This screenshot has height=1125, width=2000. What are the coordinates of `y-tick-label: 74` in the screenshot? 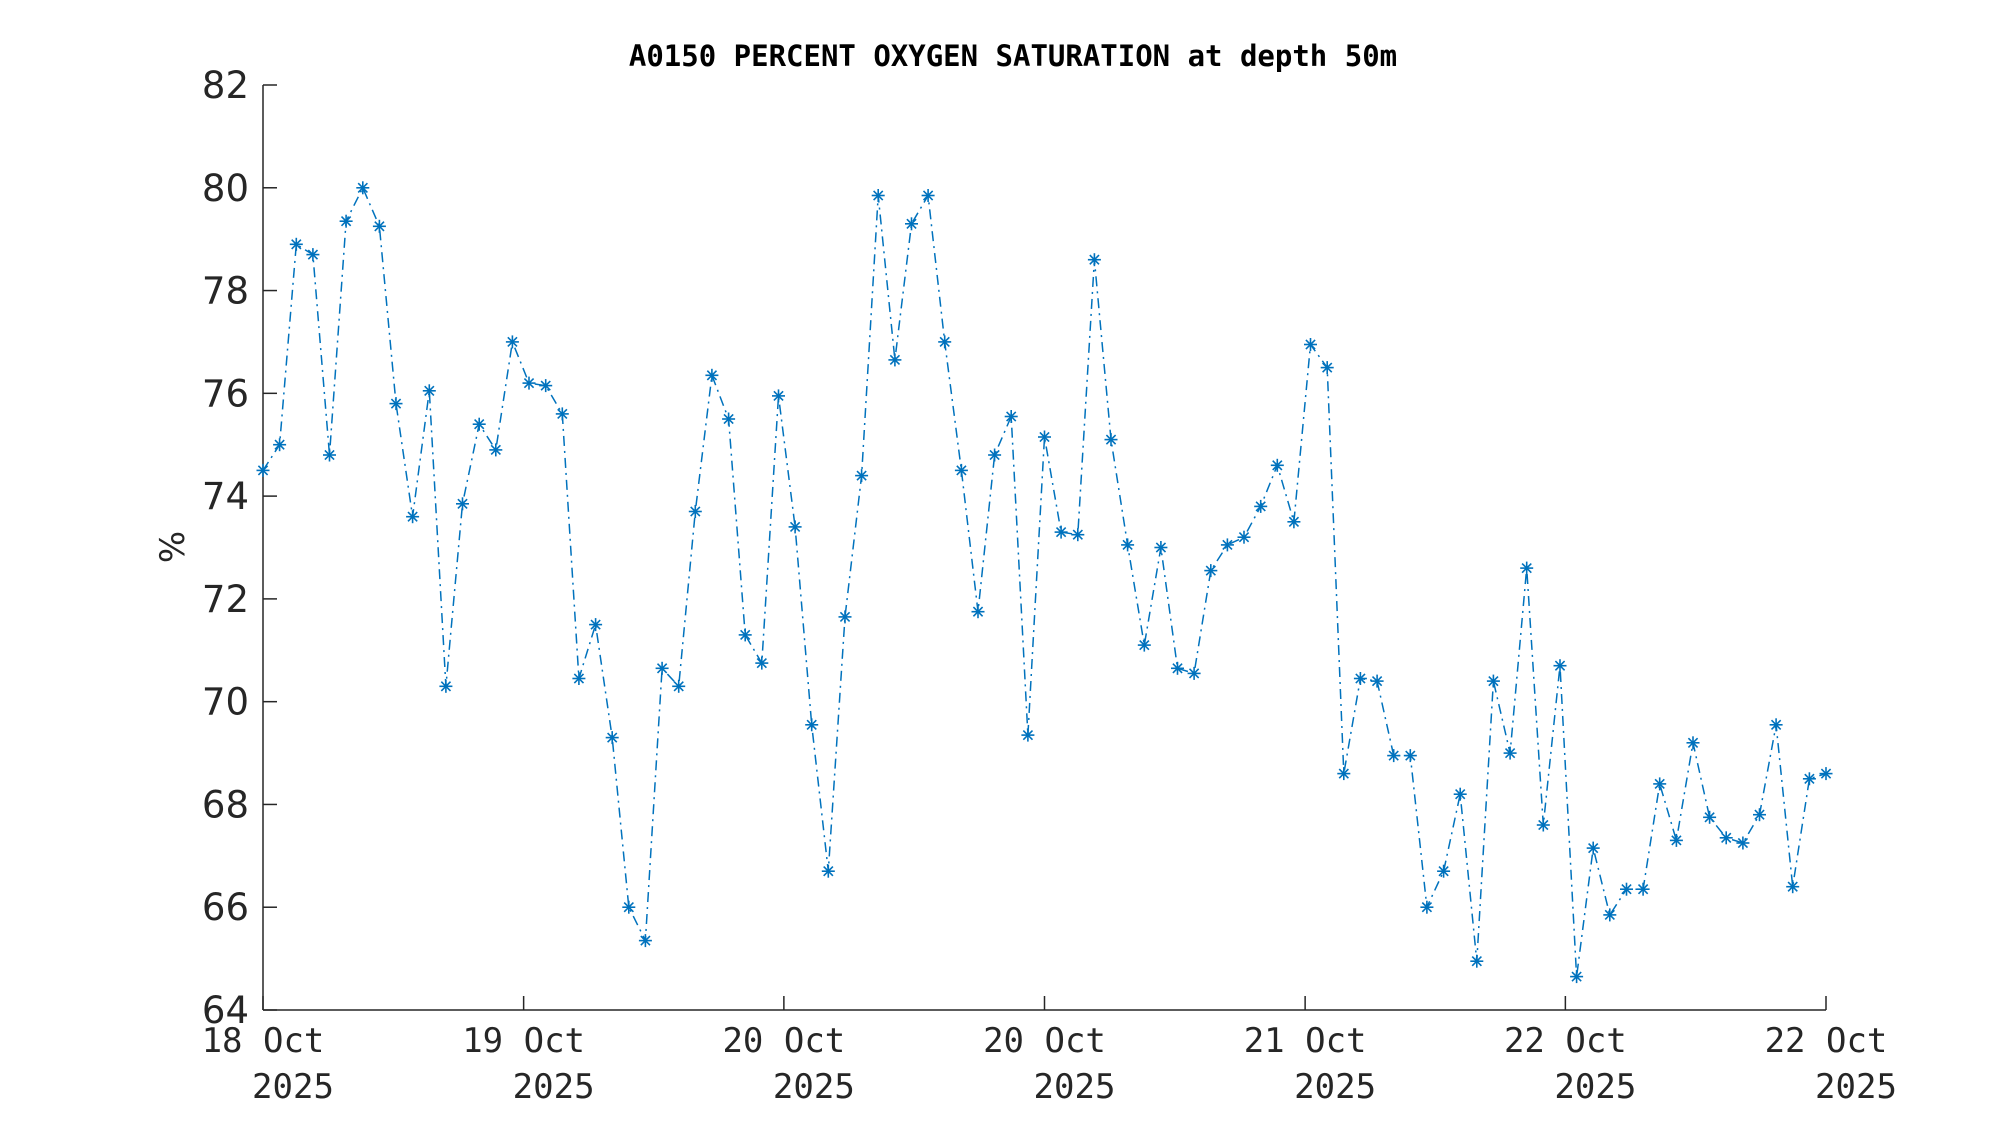 It's located at (225, 496).